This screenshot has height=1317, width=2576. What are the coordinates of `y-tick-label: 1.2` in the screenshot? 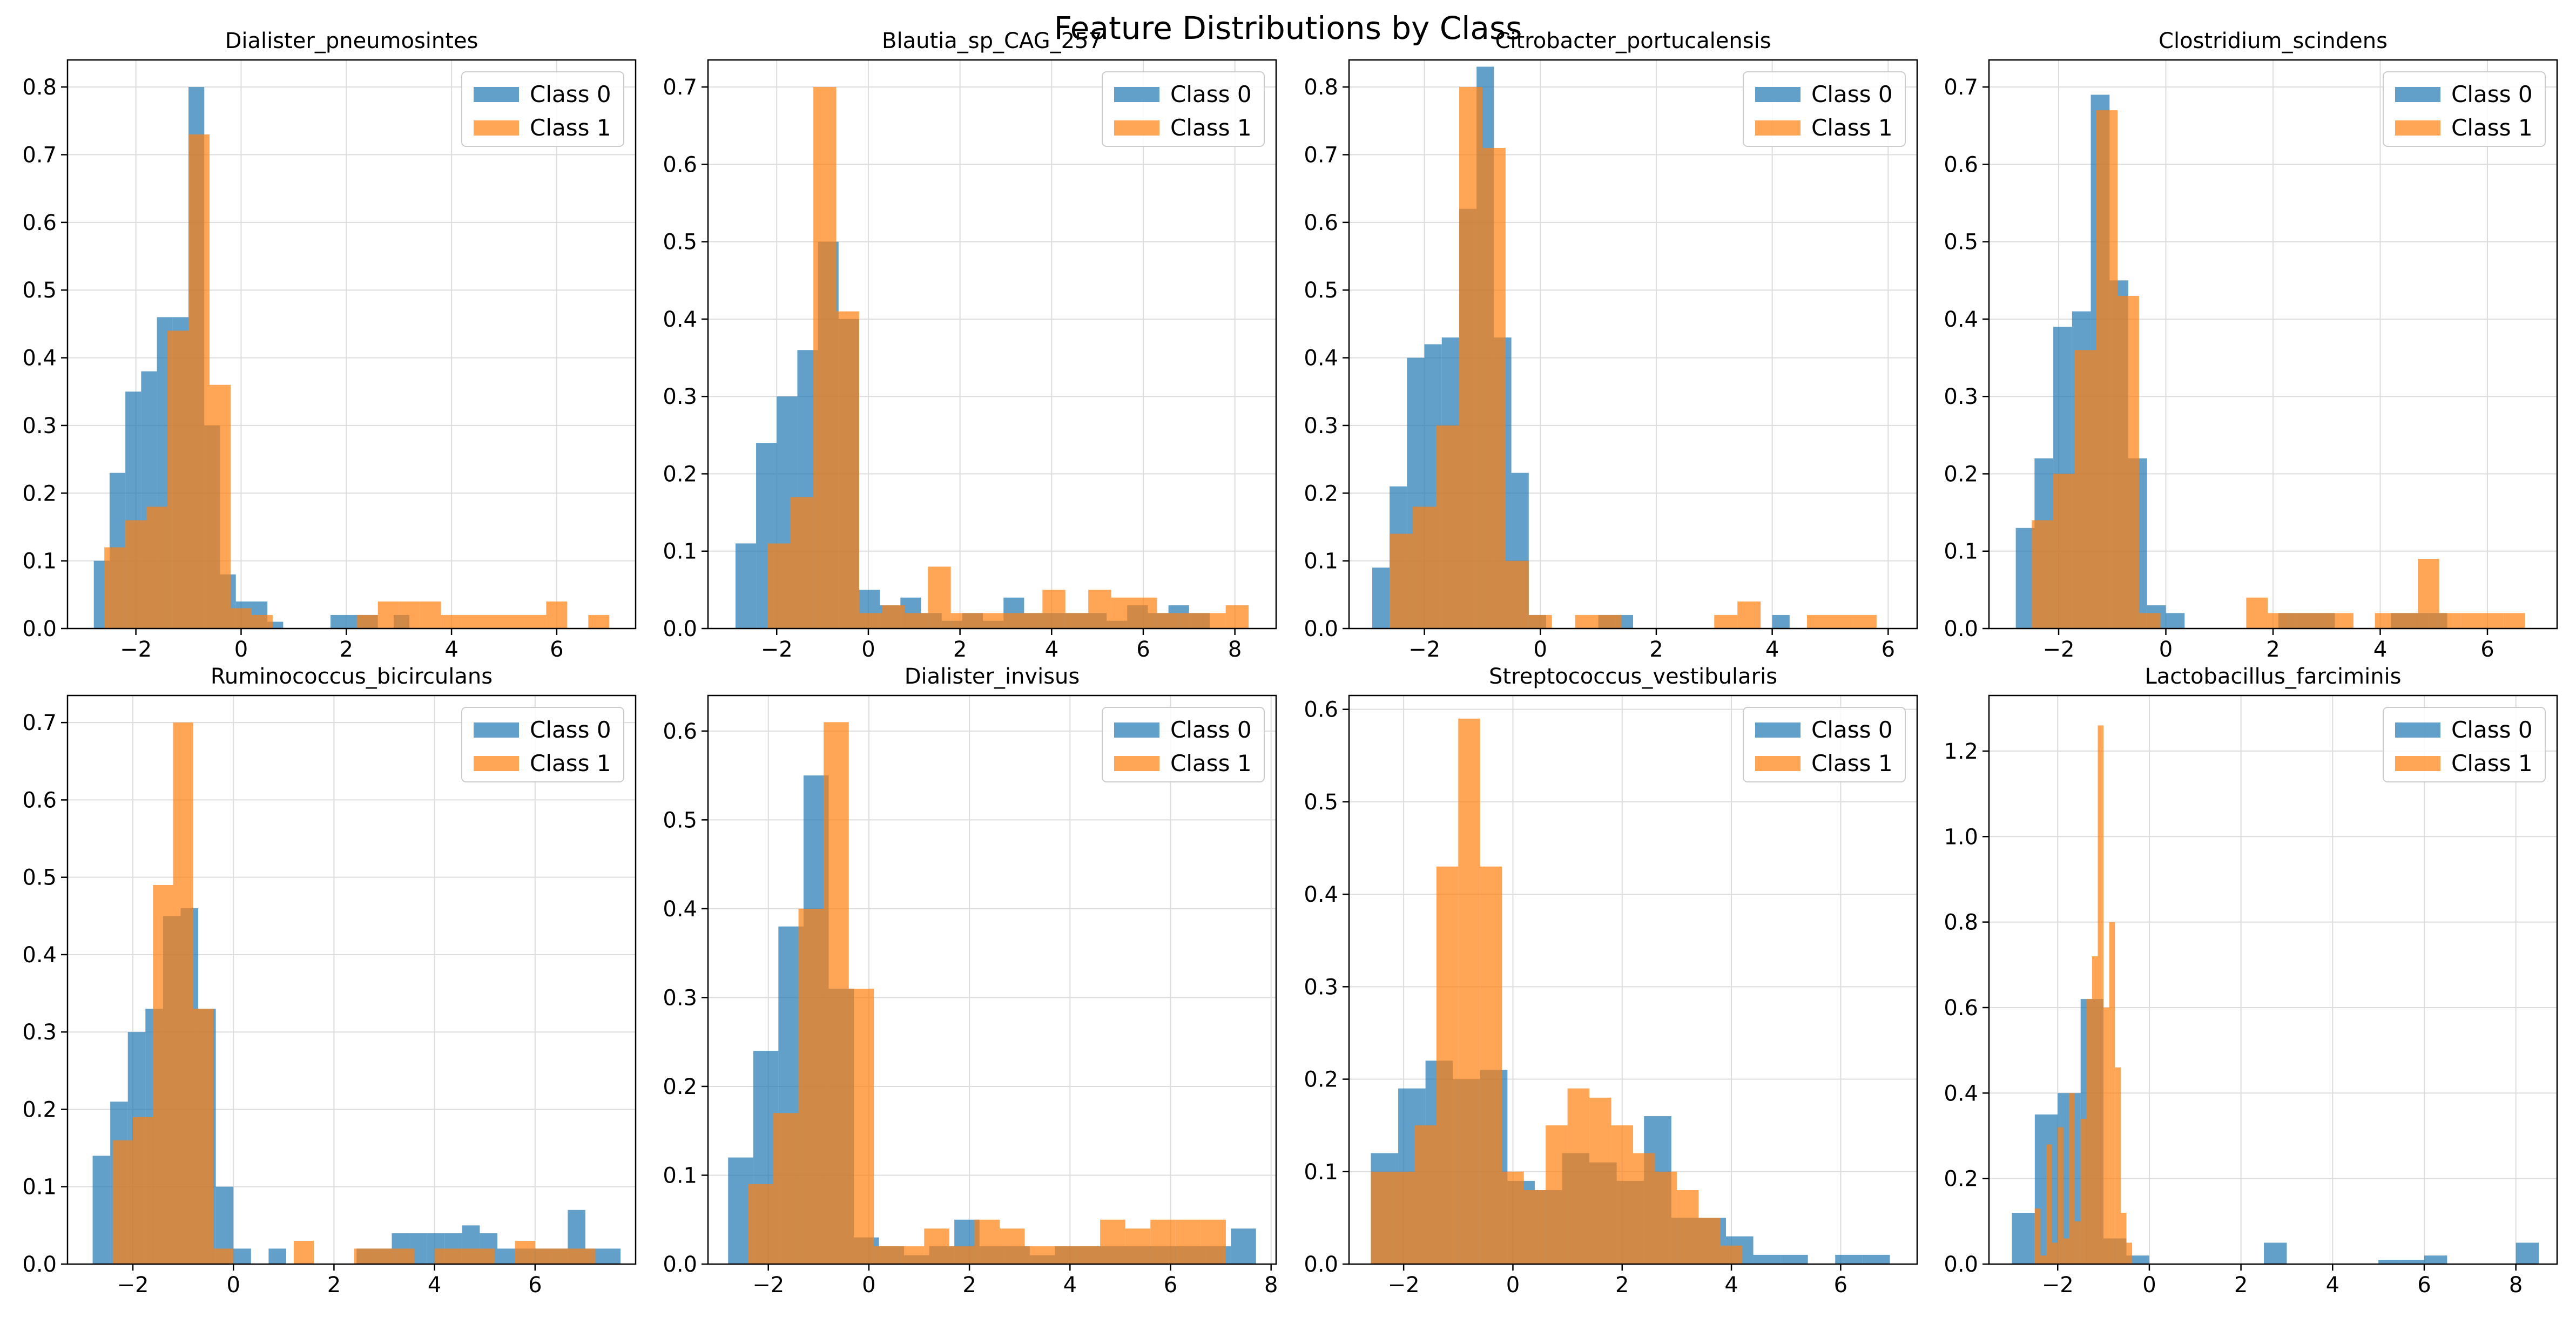 It's located at (1961, 752).